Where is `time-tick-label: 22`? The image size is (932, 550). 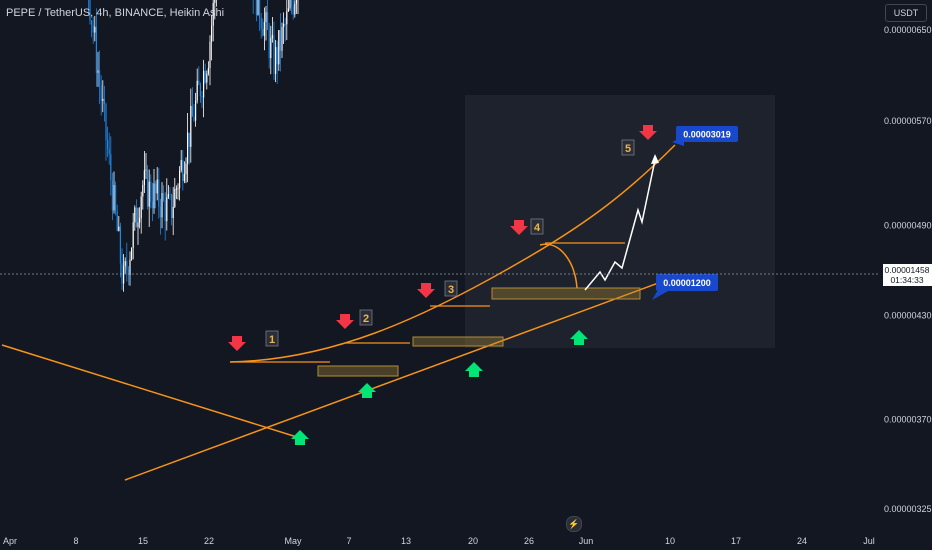
time-tick-label: 22 is located at coordinates (209, 541).